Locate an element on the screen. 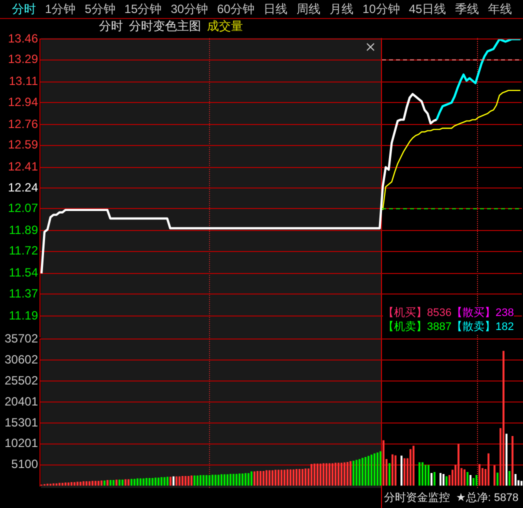  y-tick-label: 35702 is located at coordinates (21, 339).